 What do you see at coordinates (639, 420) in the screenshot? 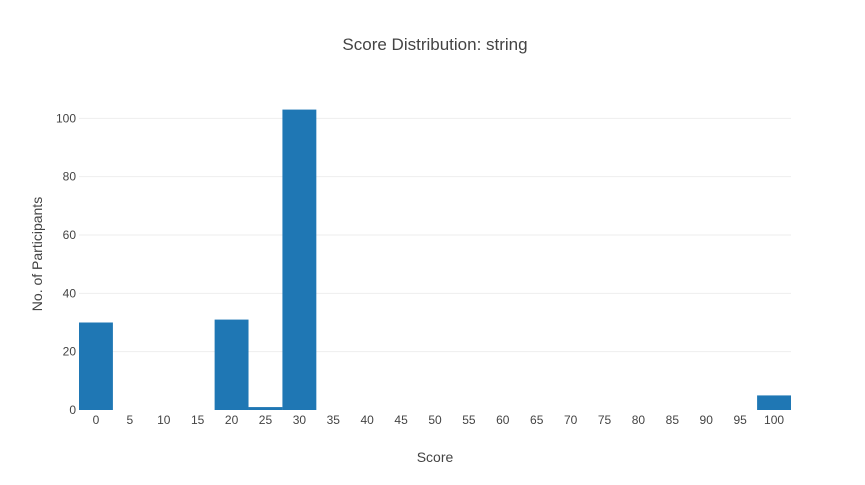
I see `x-tick-label: 80` at bounding box center [639, 420].